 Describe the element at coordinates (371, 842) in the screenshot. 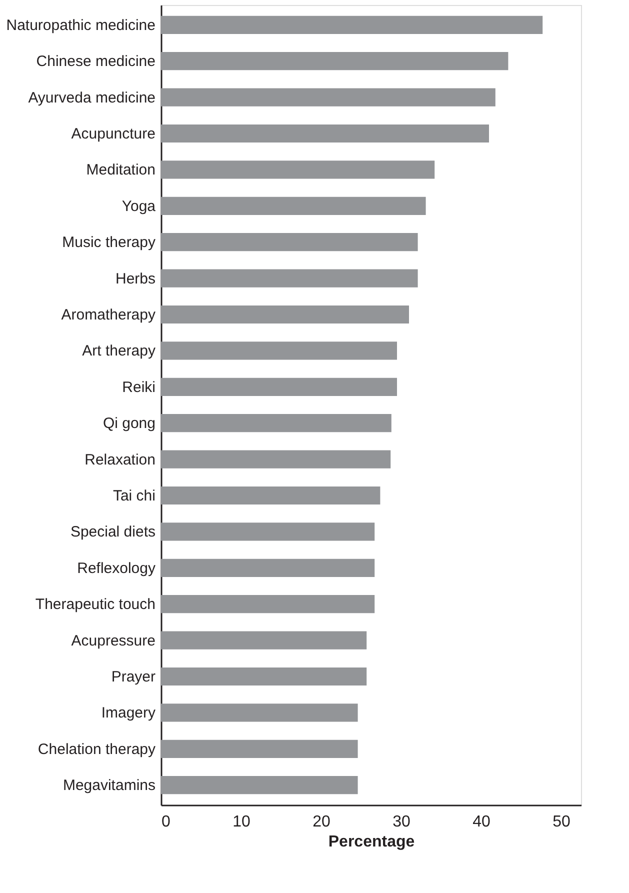

I see `x-axis-title: Percentage` at that location.